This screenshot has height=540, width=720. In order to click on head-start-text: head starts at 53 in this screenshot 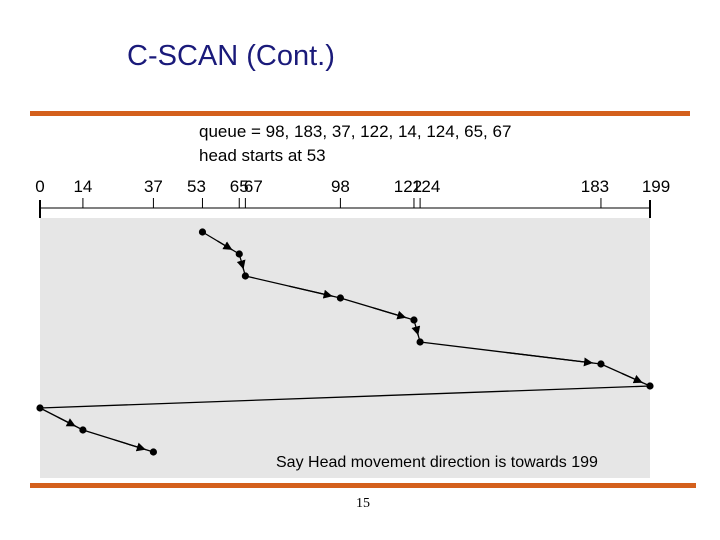, I will do `click(262, 155)`.